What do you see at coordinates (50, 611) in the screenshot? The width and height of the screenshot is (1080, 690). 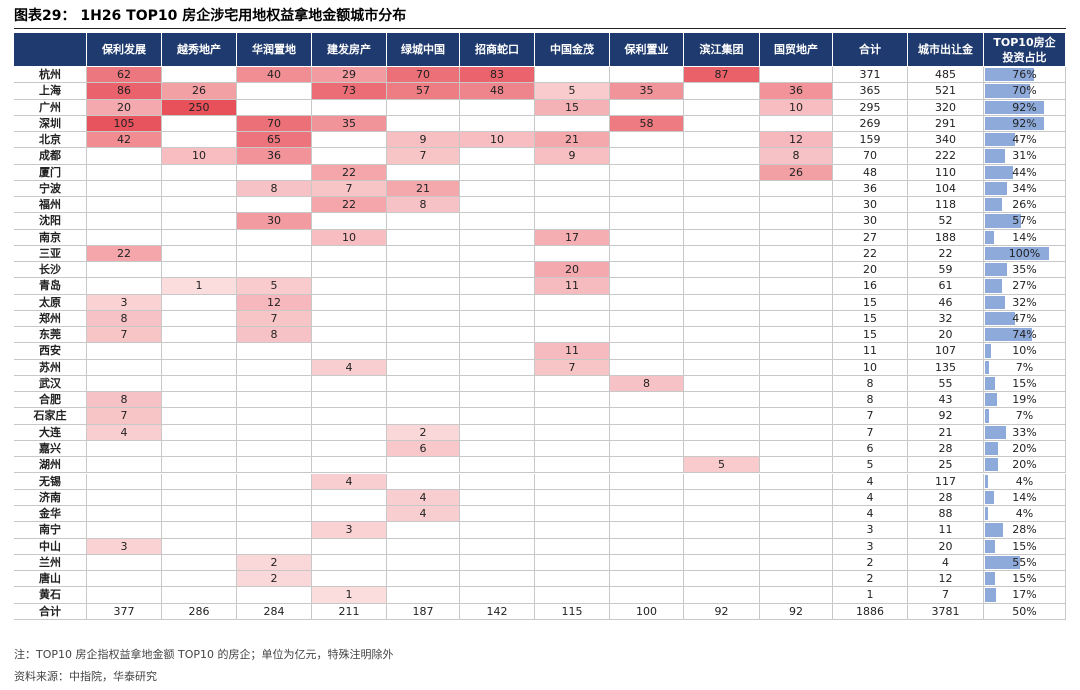 I see `row-header: 合计` at bounding box center [50, 611].